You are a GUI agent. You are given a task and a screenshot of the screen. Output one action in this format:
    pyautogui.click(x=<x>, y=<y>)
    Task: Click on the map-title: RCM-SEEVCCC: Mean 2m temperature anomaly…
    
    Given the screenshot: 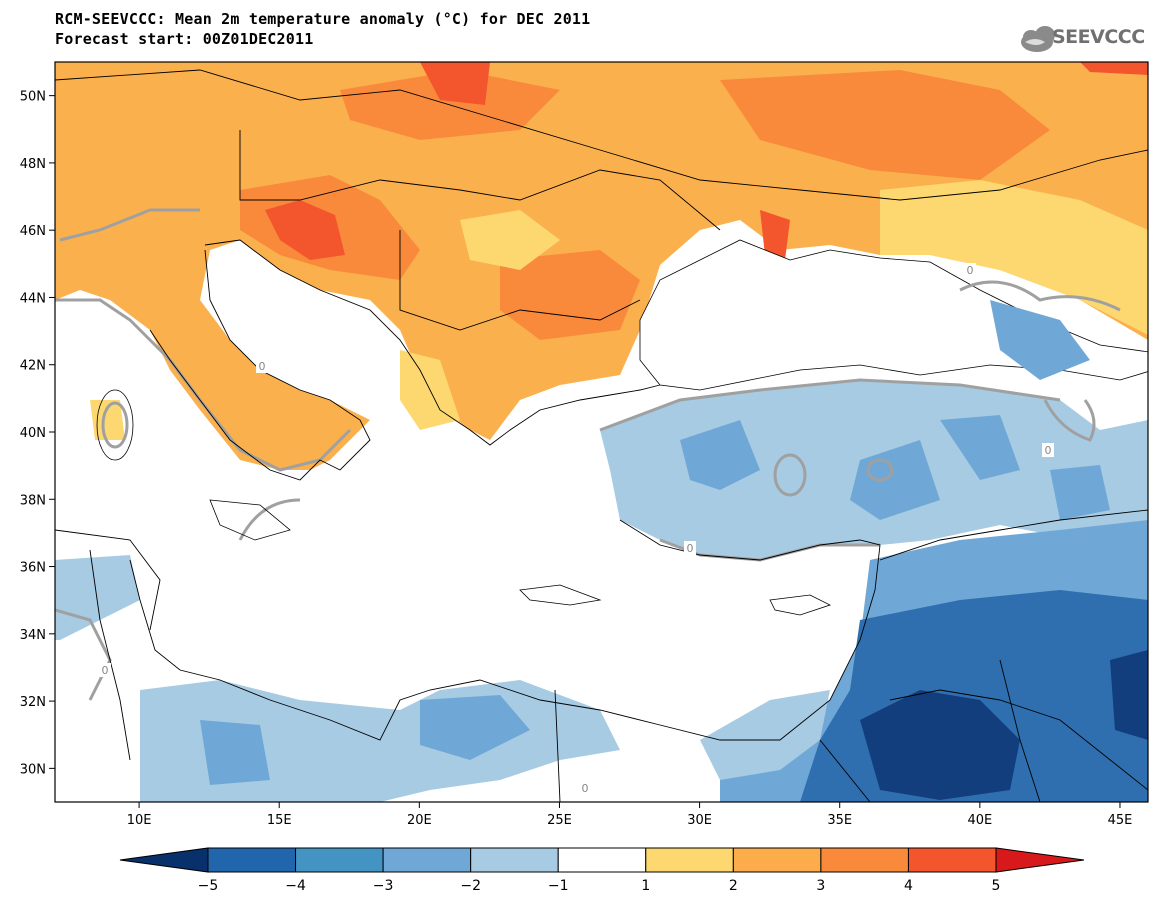 What is the action you would take?
    pyautogui.click(x=323, y=19)
    